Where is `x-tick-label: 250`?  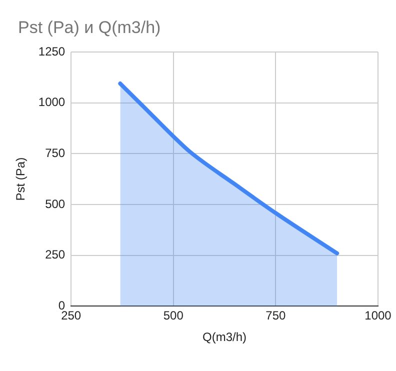
x-tick-label: 250 is located at coordinates (71, 315).